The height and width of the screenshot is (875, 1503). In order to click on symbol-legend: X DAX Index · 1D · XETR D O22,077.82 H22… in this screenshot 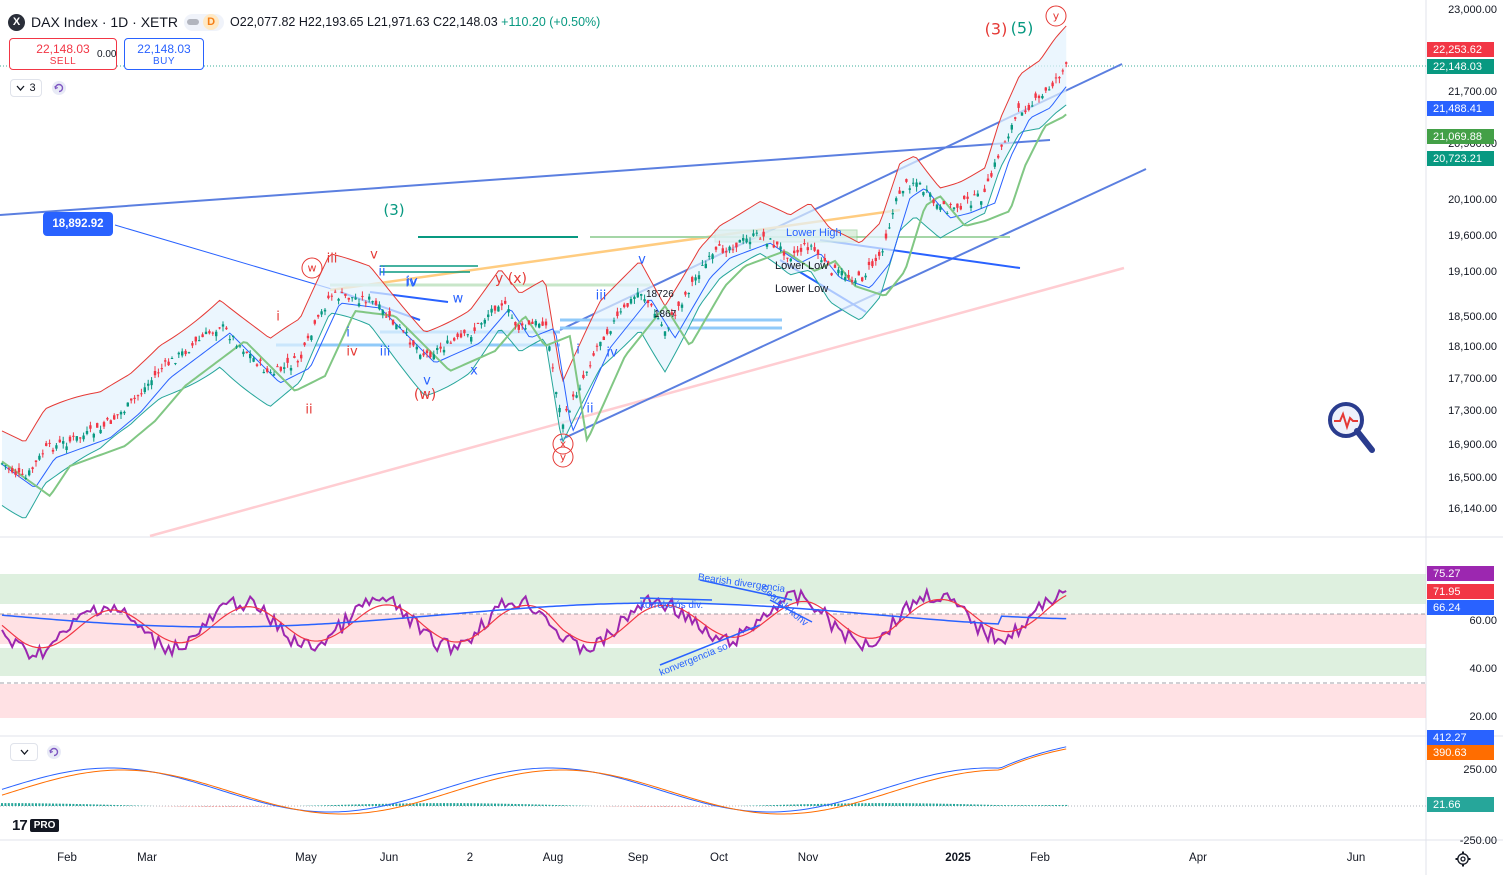, I will do `click(304, 22)`.